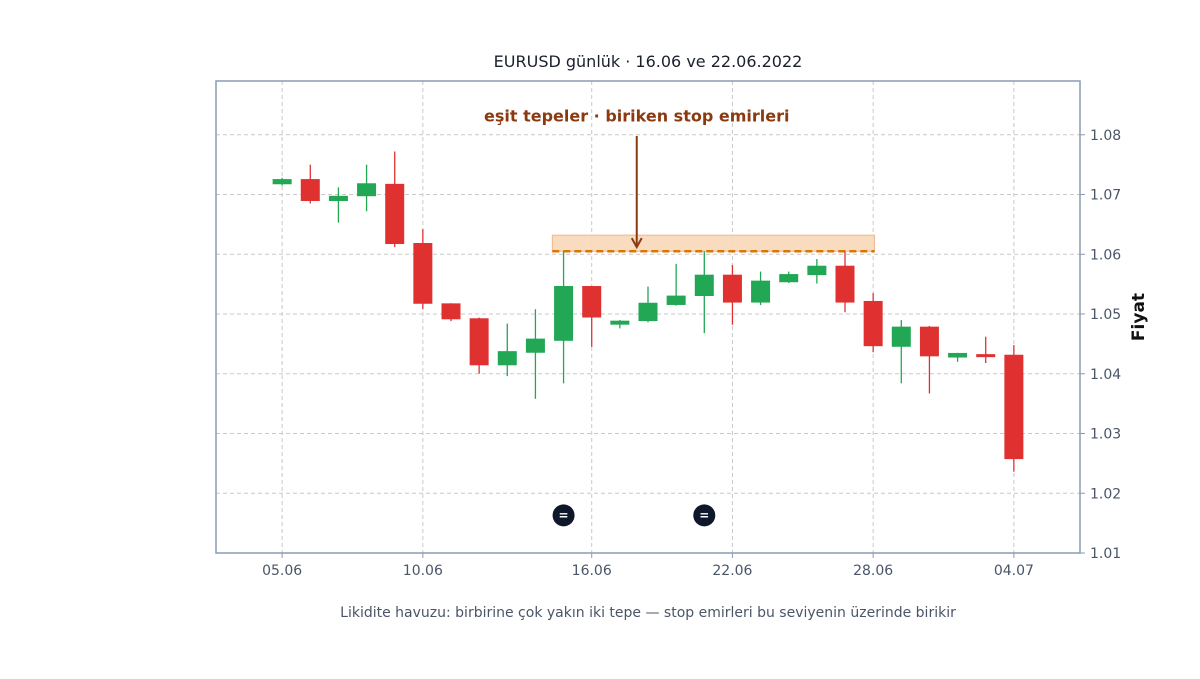 The height and width of the screenshot is (679, 1200). What do you see at coordinates (1105, 315) in the screenshot?
I see `y-tick-label: 1.05` at bounding box center [1105, 315].